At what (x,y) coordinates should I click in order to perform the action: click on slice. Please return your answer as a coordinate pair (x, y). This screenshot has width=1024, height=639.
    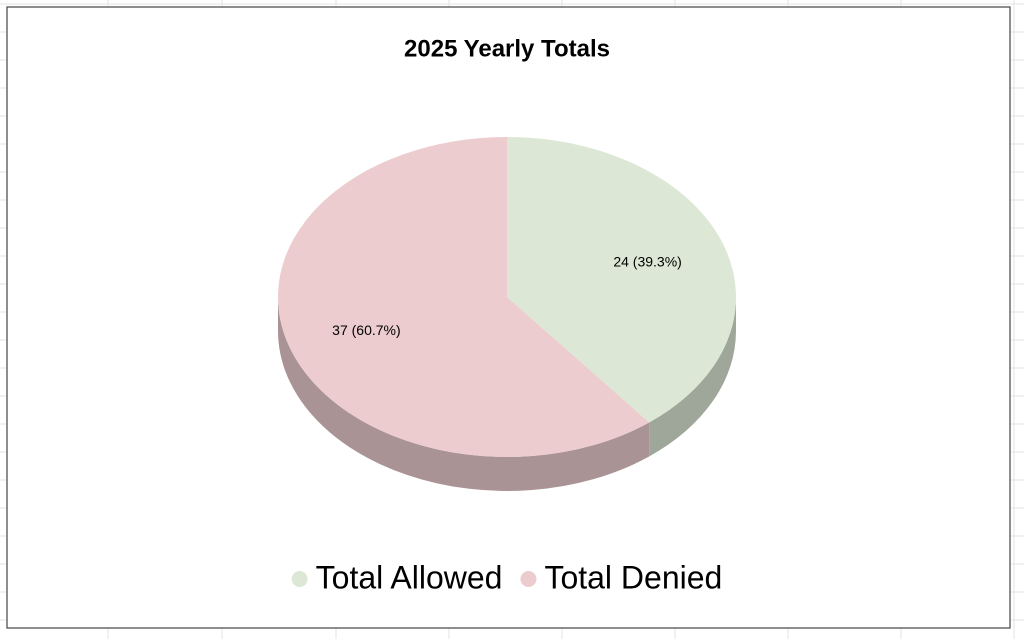
    Looking at the image, I should click on (622, 280).